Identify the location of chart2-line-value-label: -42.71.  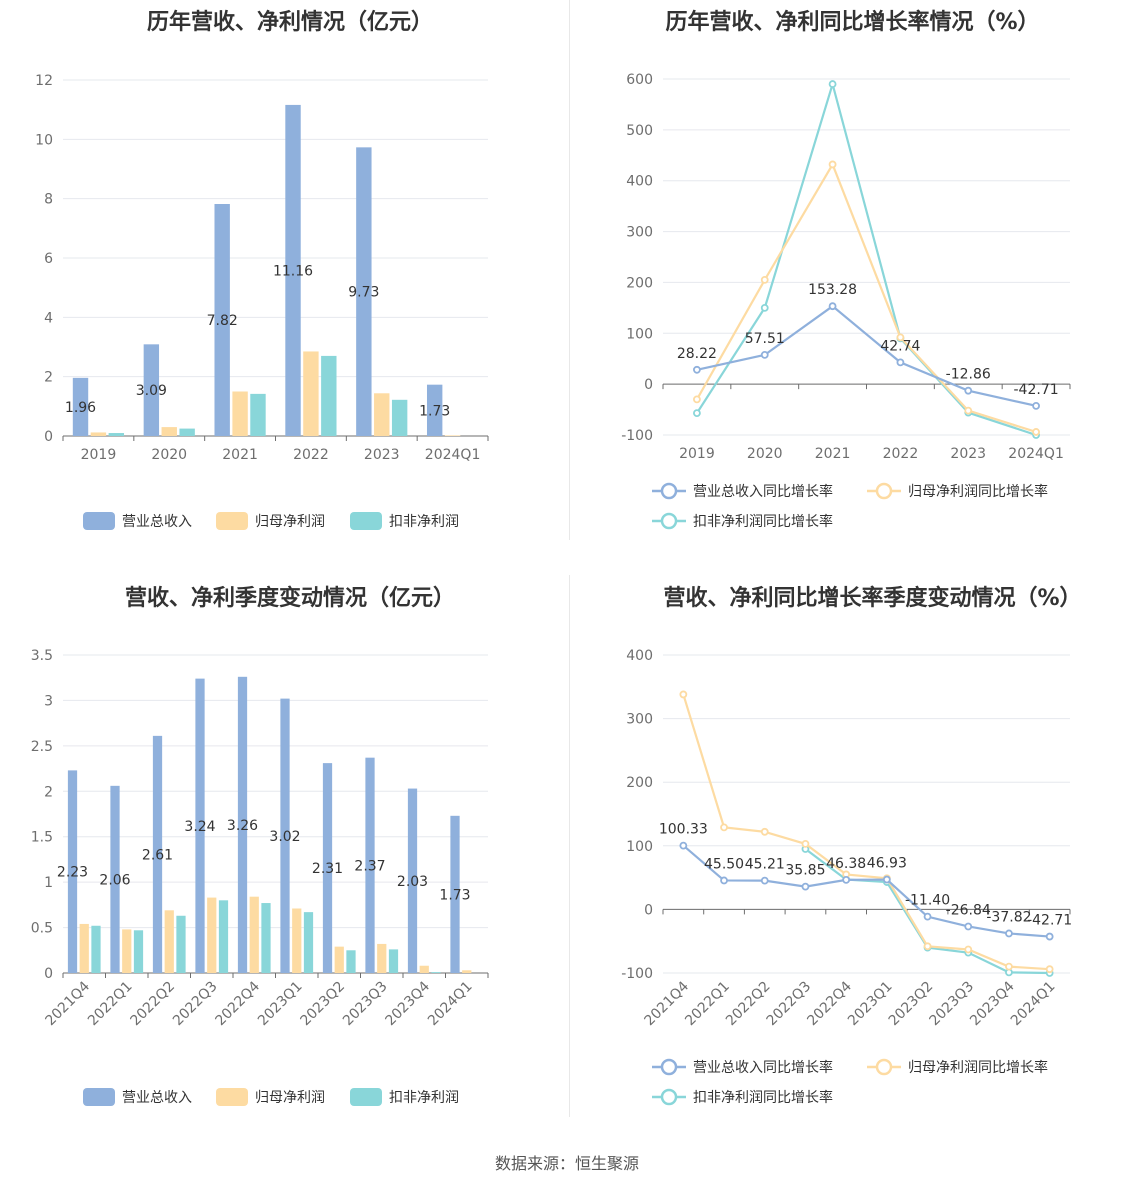
(1036, 390).